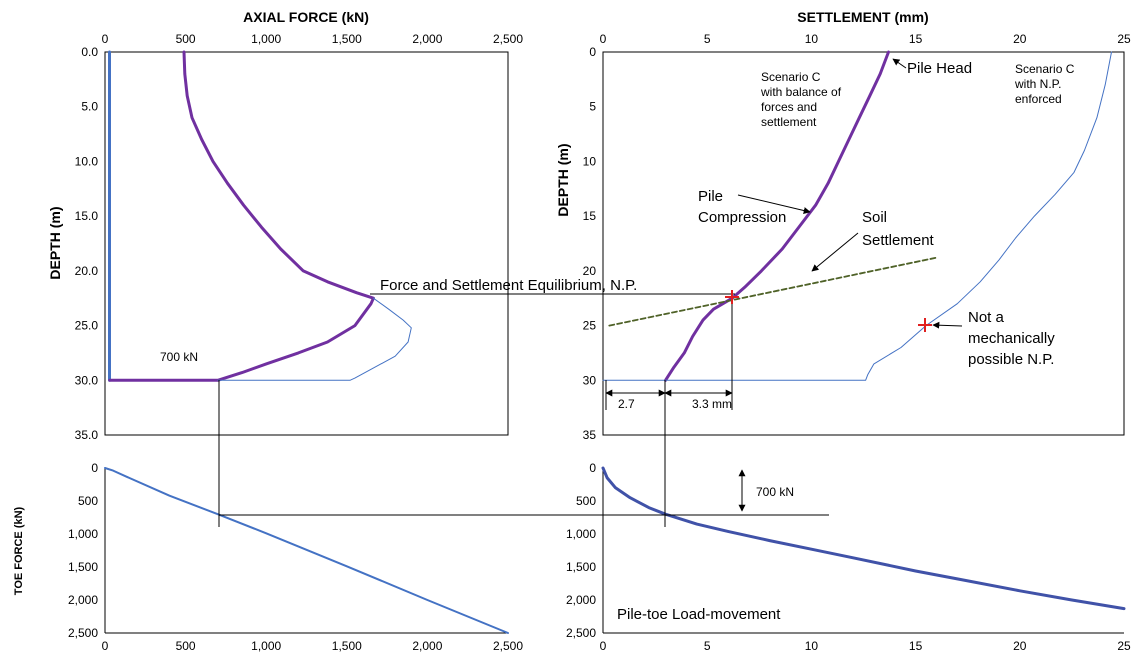 The height and width of the screenshot is (660, 1136). I want to click on force-bracket-label: 700 kN, so click(775, 492).